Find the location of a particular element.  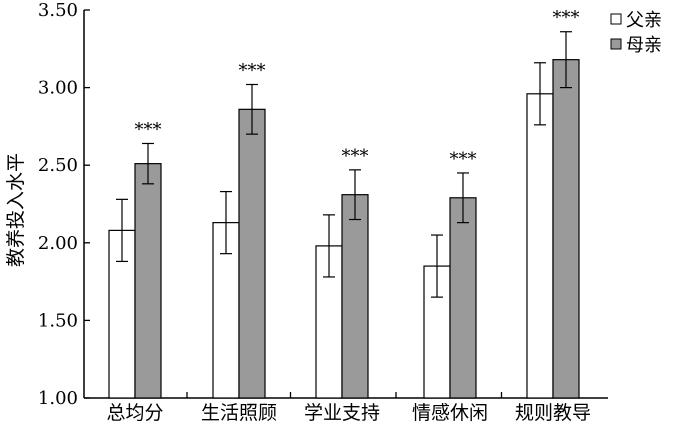

x-category-label: 规则教导 is located at coordinates (553, 413).